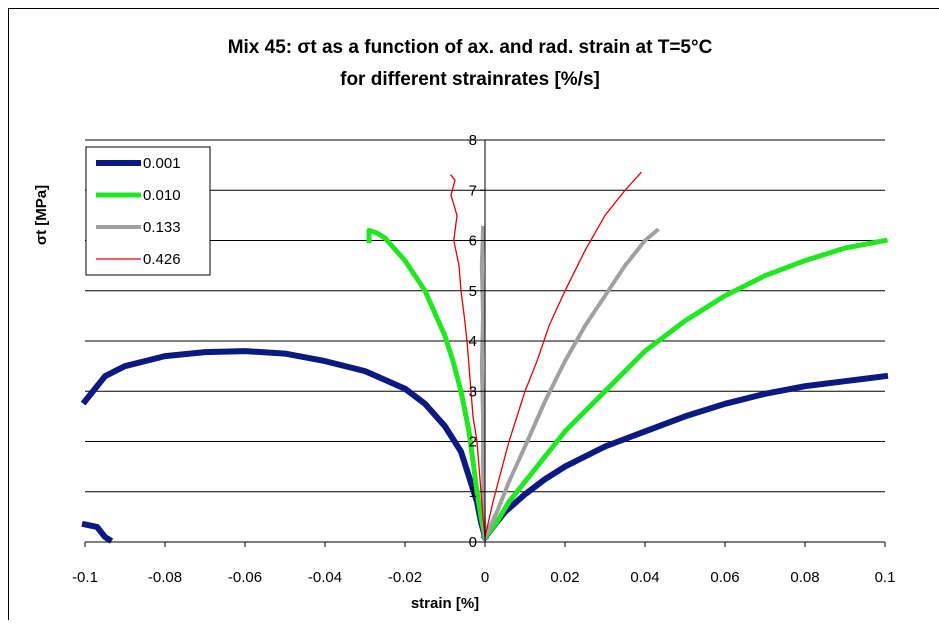 Image resolution: width=939 pixels, height=627 pixels. I want to click on legend-label-2: 0.133, so click(162, 227).